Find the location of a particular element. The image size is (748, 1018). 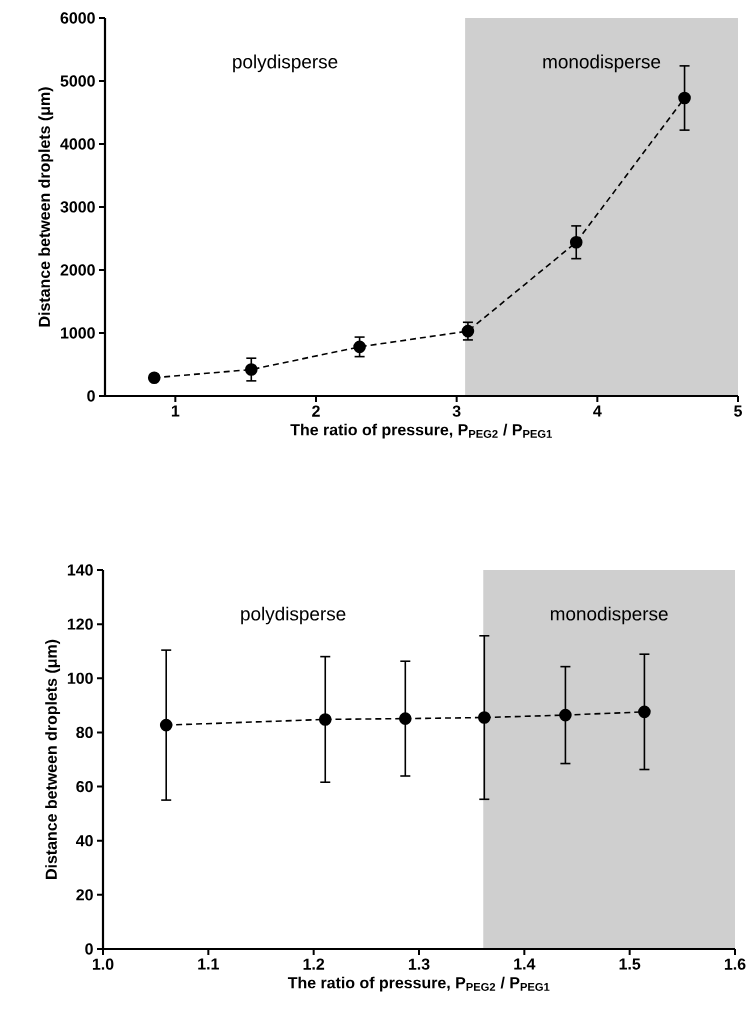

x-tick-label: 4 is located at coordinates (597, 411).